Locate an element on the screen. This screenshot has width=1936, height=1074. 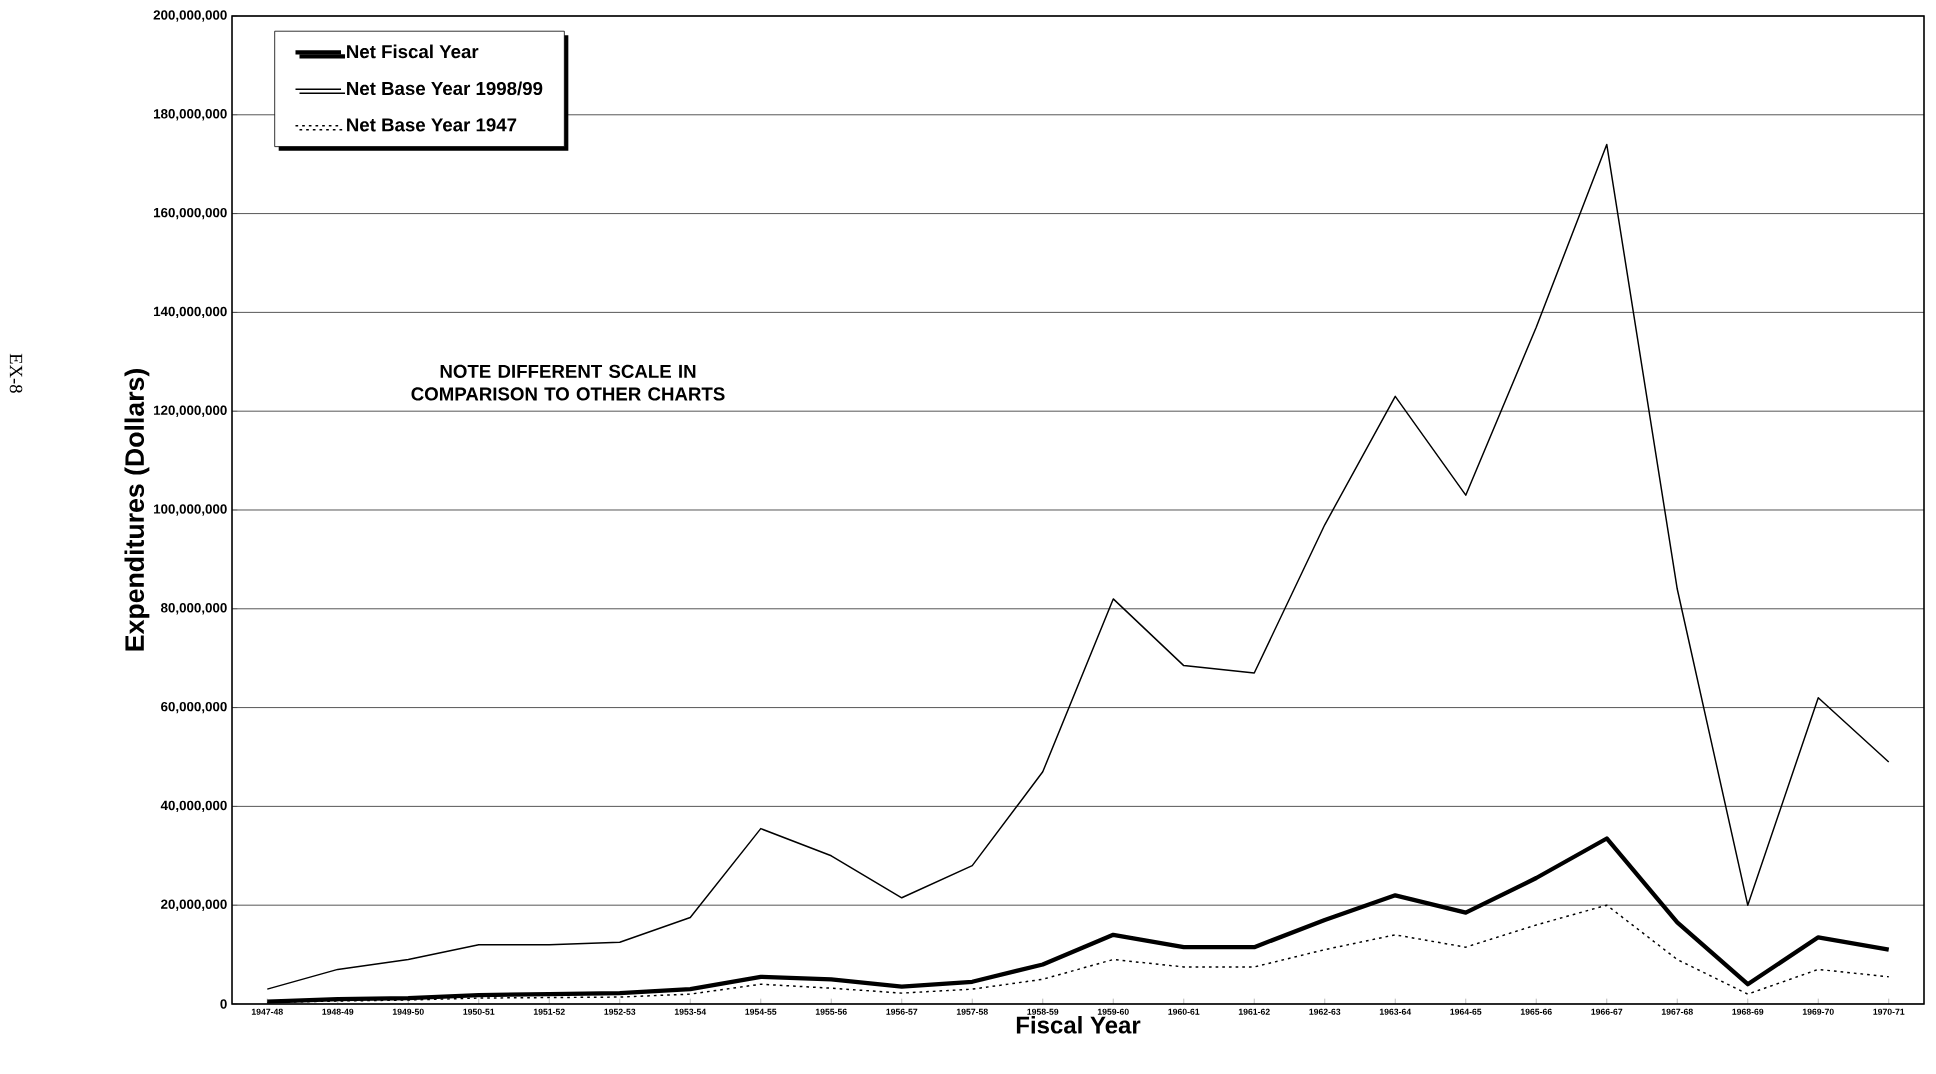
y-tick-label: 60,000,000 is located at coordinates (194, 707).